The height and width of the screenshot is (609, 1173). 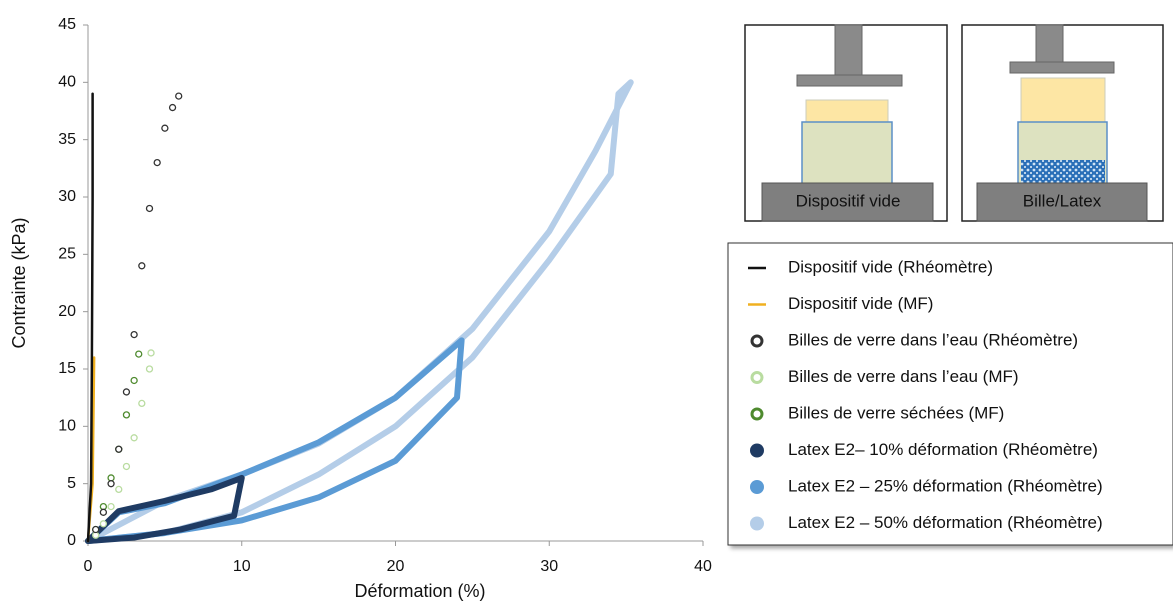 I want to click on y-tick-label: 5, so click(x=71, y=483).